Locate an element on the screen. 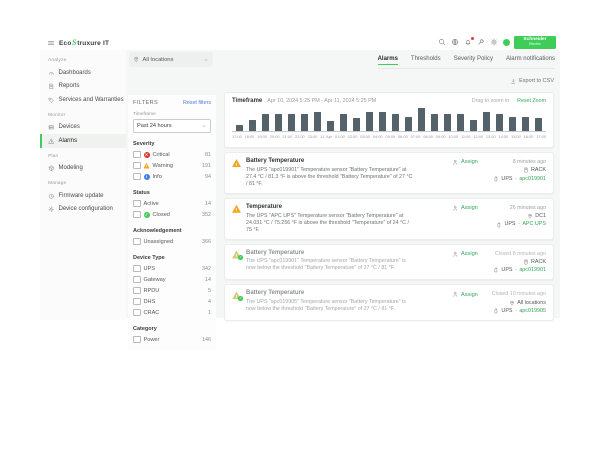  x-tick-label: 18:00 is located at coordinates (249, 136).